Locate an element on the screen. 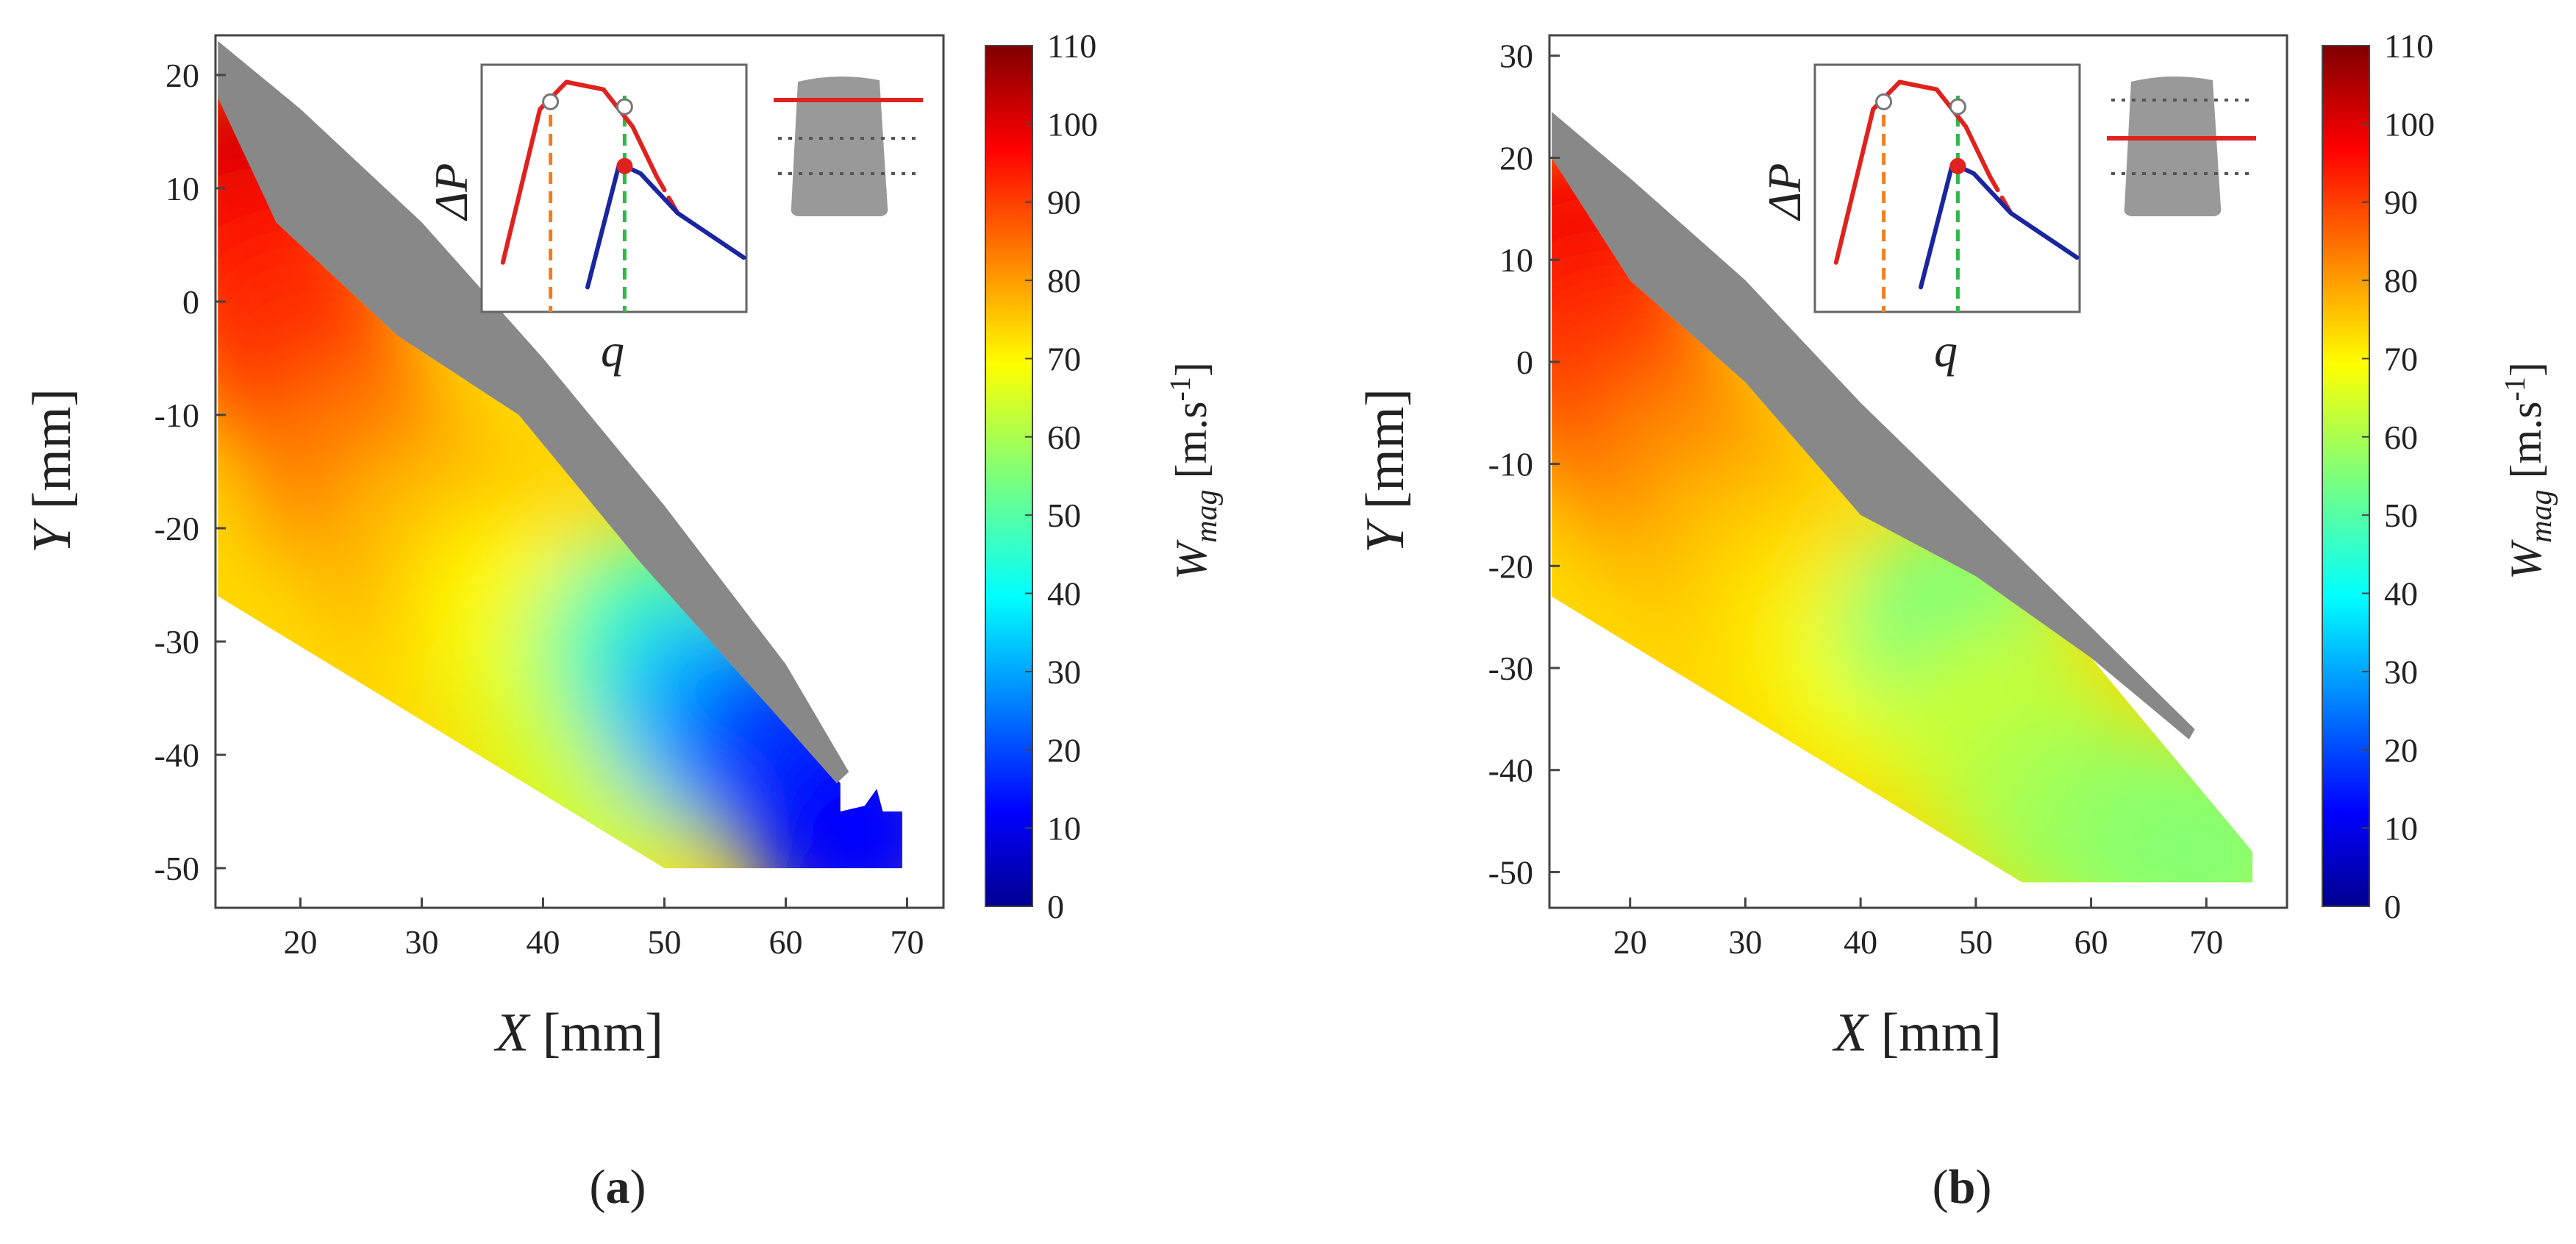 This screenshot has height=1244, width=2576. panel-label-a: (a) is located at coordinates (618, 1187).